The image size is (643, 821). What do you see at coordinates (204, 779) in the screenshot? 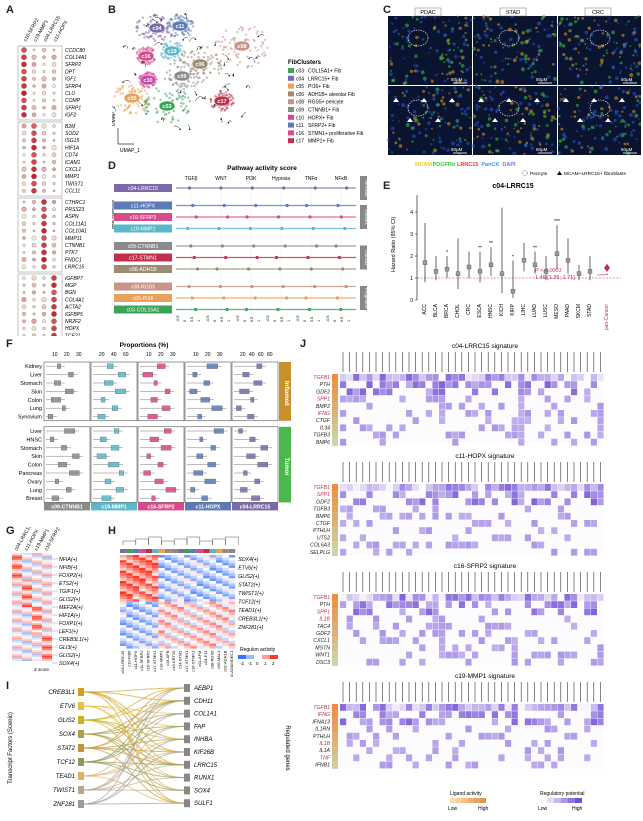
I see `gene-label: RUNX1` at bounding box center [204, 779].